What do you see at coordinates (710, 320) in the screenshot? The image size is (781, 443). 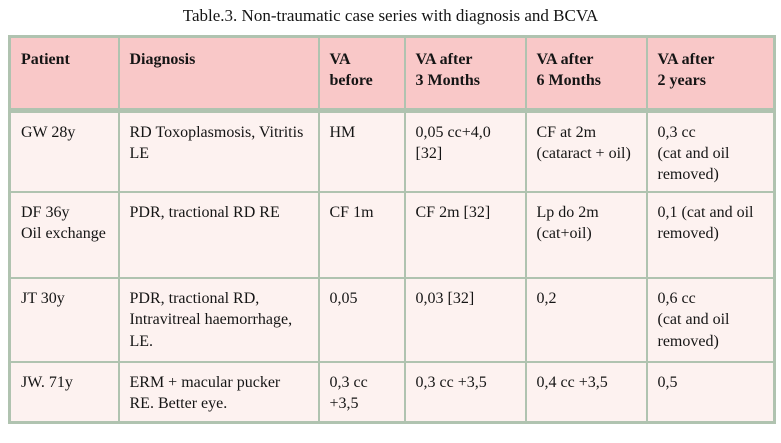 I see `cell-va-after-2y: 0,6 cc (cat and oil removed)` at bounding box center [710, 320].